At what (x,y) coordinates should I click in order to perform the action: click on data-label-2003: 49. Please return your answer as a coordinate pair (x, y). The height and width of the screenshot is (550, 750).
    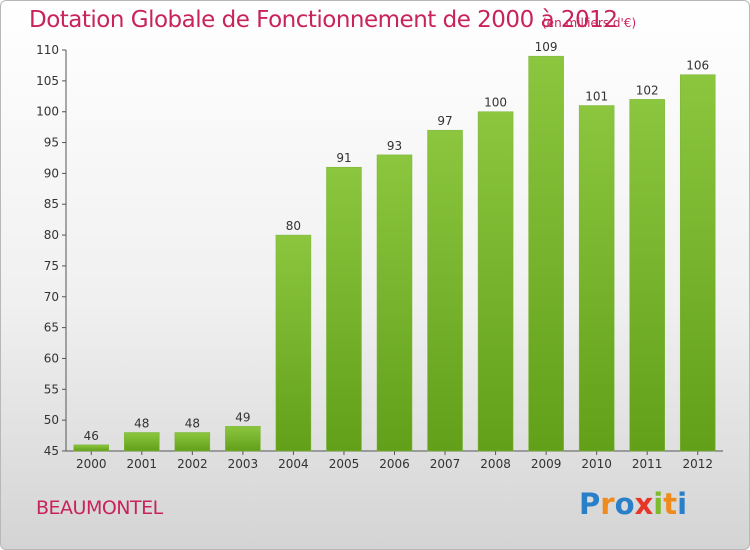
    Looking at the image, I should click on (242, 417).